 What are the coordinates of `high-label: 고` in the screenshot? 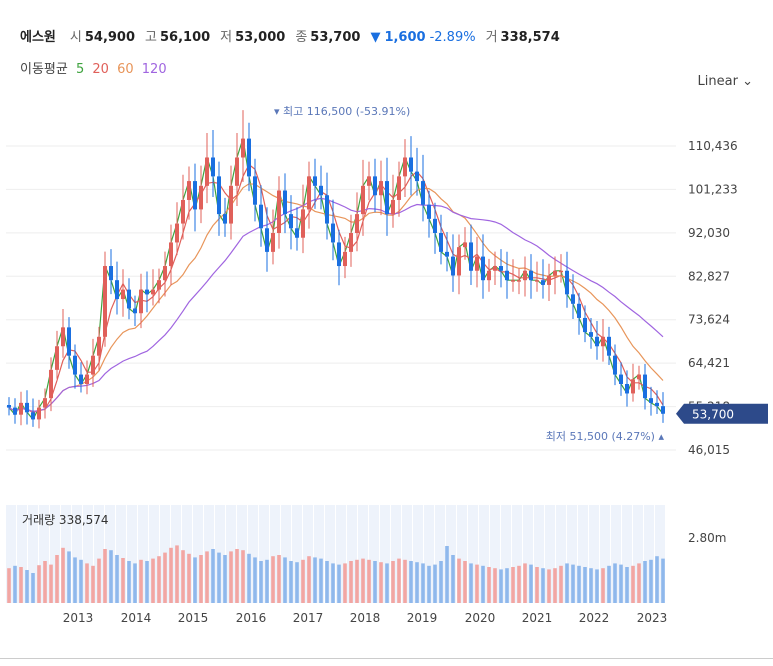 It's located at (151, 37).